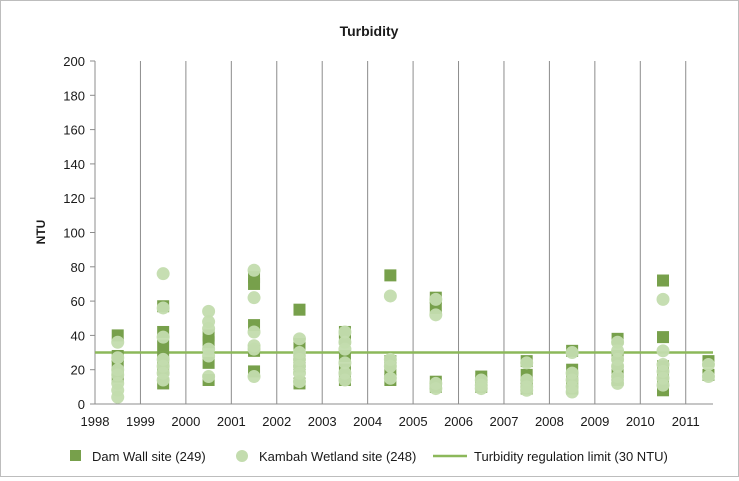 This screenshot has width=739, height=481. Describe the element at coordinates (78, 335) in the screenshot. I see `y-tick-label: 40` at that location.